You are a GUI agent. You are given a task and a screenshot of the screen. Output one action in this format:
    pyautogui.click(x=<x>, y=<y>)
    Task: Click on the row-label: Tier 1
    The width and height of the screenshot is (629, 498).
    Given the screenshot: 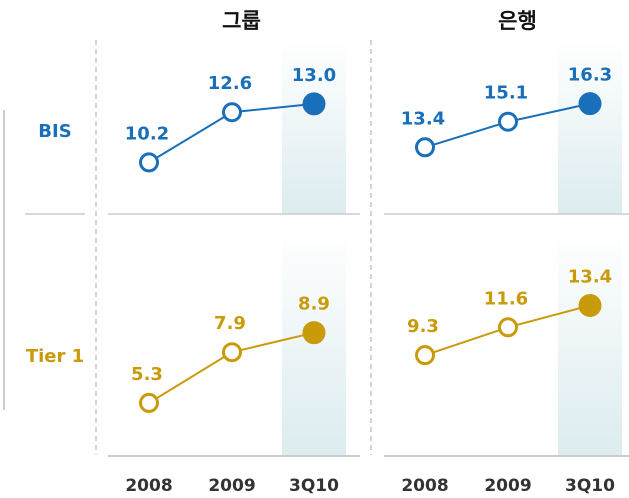 What is the action you would take?
    pyautogui.click(x=55, y=356)
    